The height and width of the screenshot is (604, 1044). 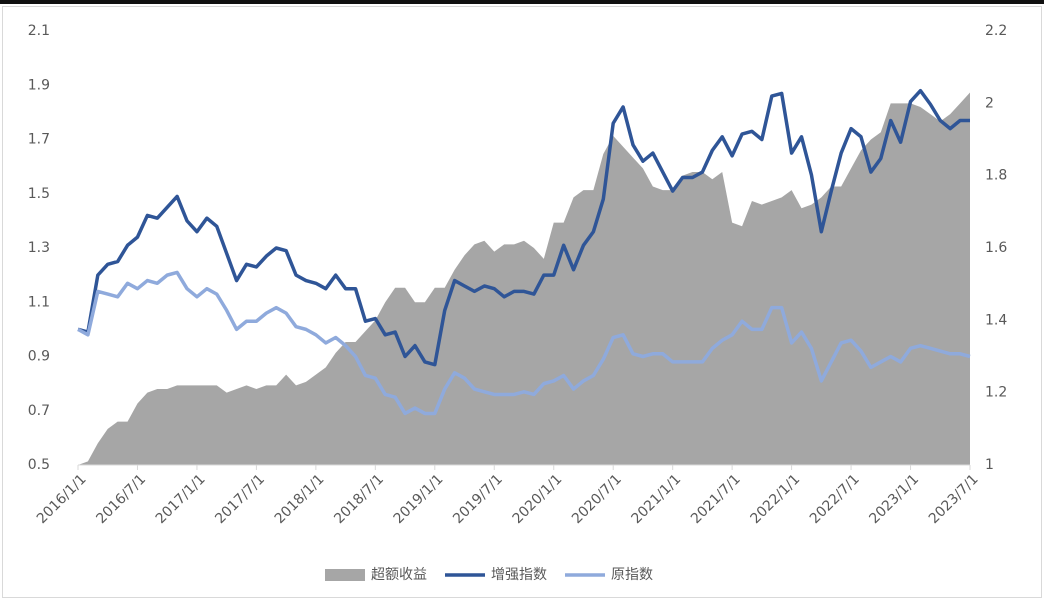 I want to click on y2-tick-label: 2, so click(x=989, y=103).